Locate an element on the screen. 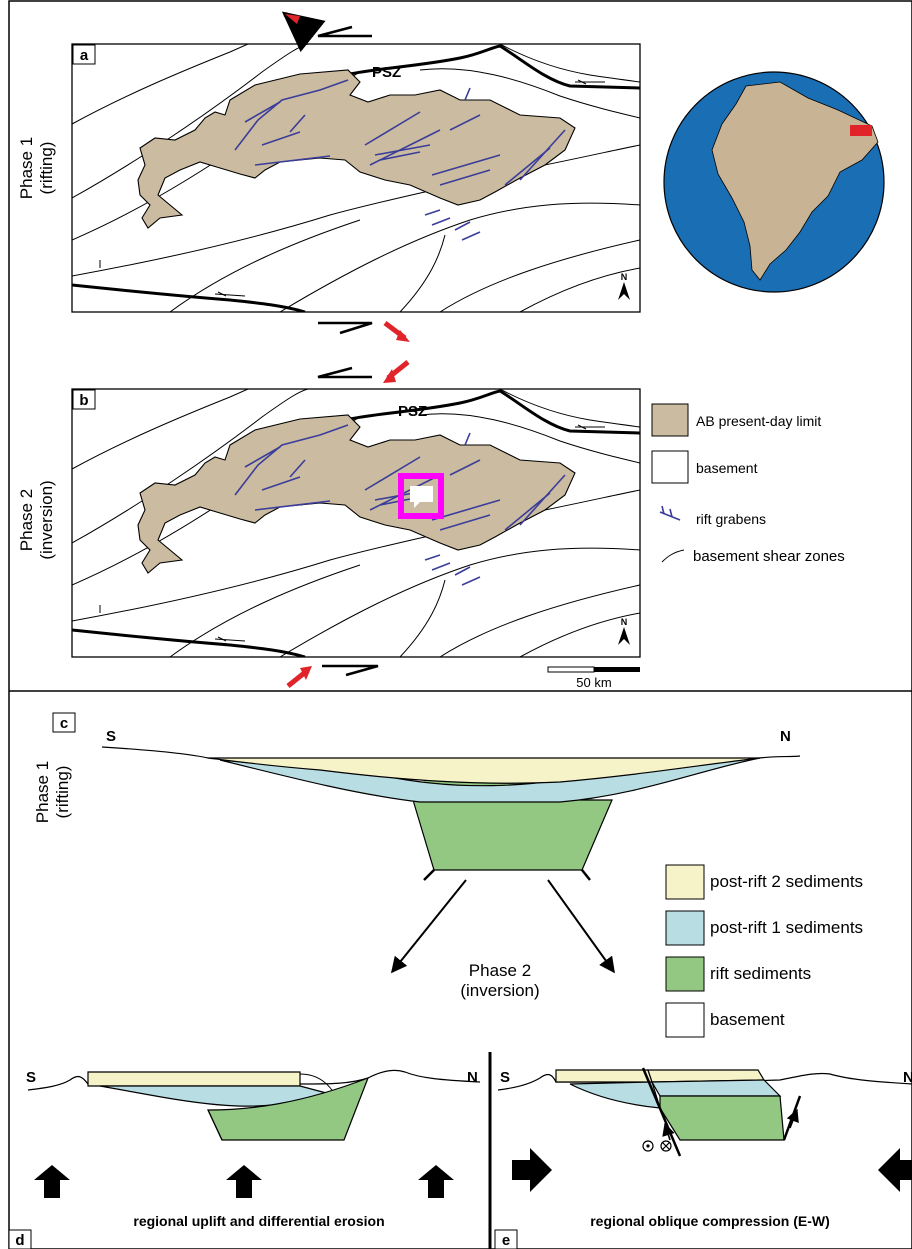  panel-e-caption: regional oblique compression (E-W) is located at coordinates (710, 1221).